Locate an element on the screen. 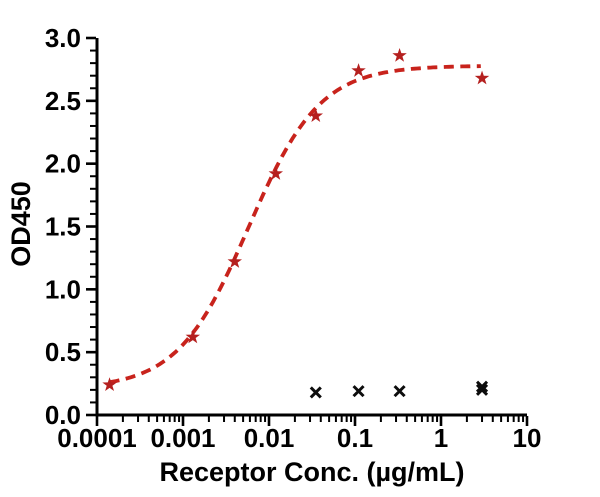  y-tick-label: 1.0 is located at coordinates (63, 289).